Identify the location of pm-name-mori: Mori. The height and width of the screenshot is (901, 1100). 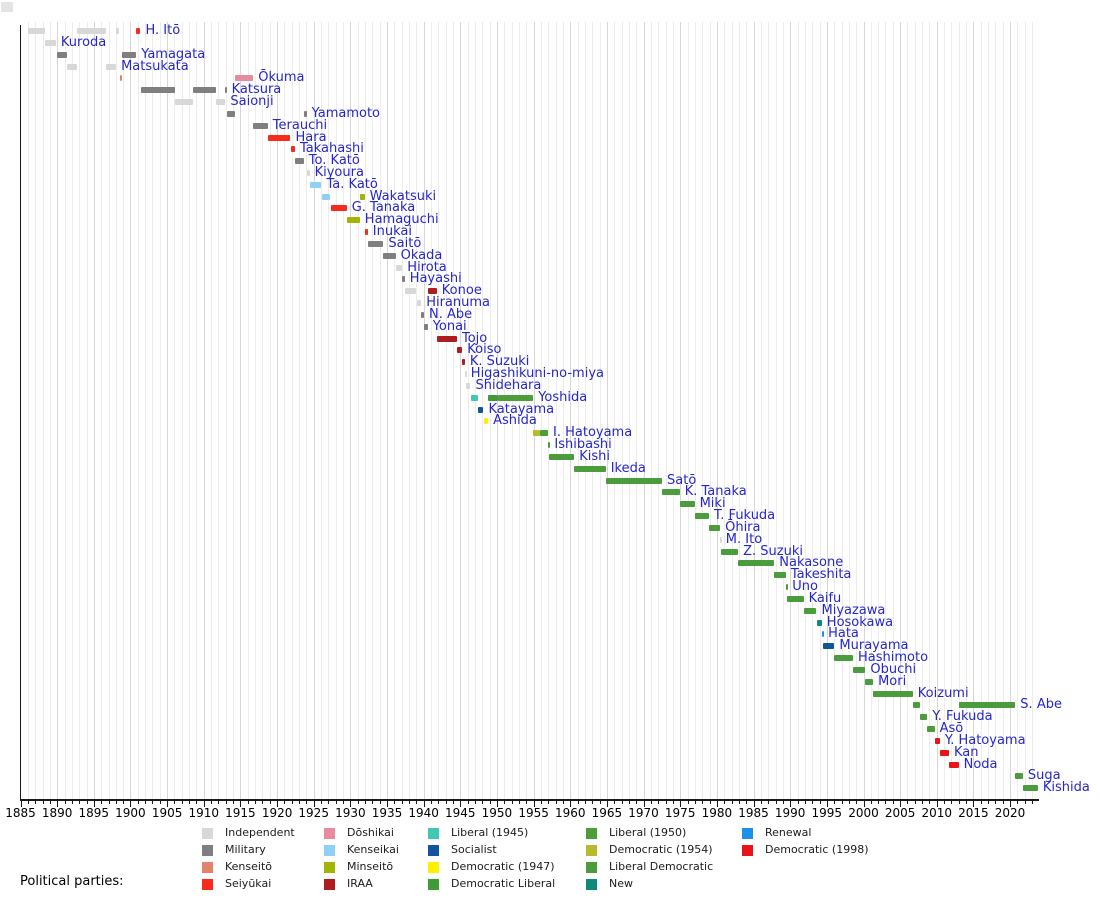
(892, 681).